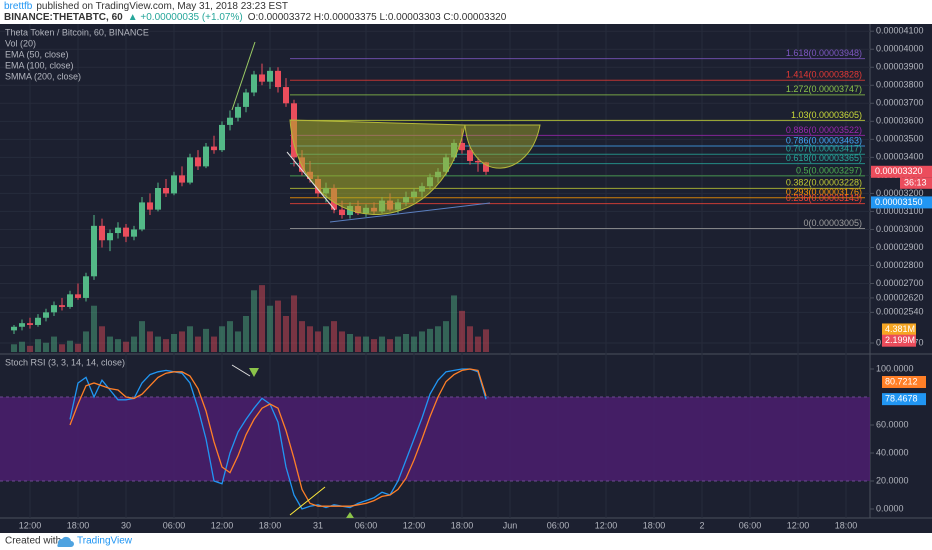 The width and height of the screenshot is (932, 550). Describe the element at coordinates (510, 525) in the screenshot. I see `x-tick-label: Jun` at that location.